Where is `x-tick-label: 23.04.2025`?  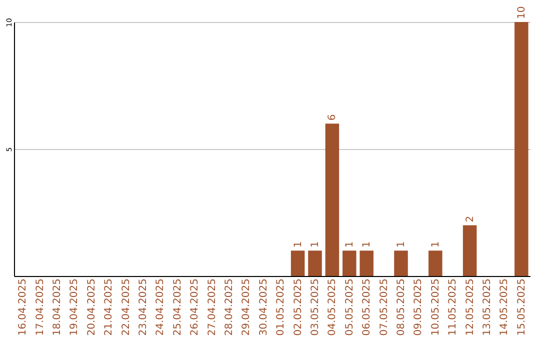 x-tick-label: 23.04.2025 is located at coordinates (143, 307).